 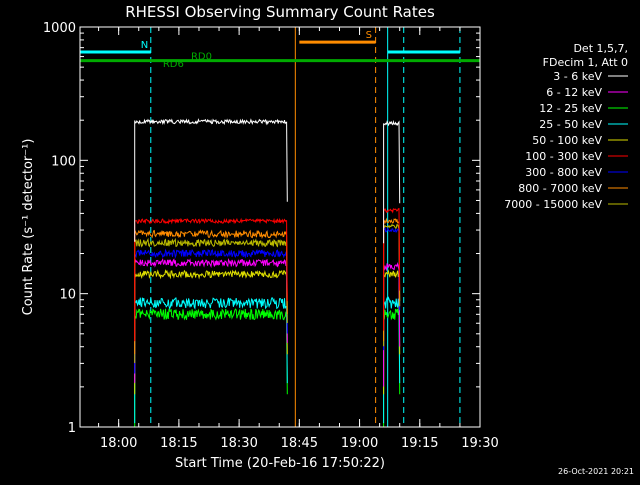 What do you see at coordinates (359, 443) in the screenshot?
I see `x-tick-label: 19:00` at bounding box center [359, 443].